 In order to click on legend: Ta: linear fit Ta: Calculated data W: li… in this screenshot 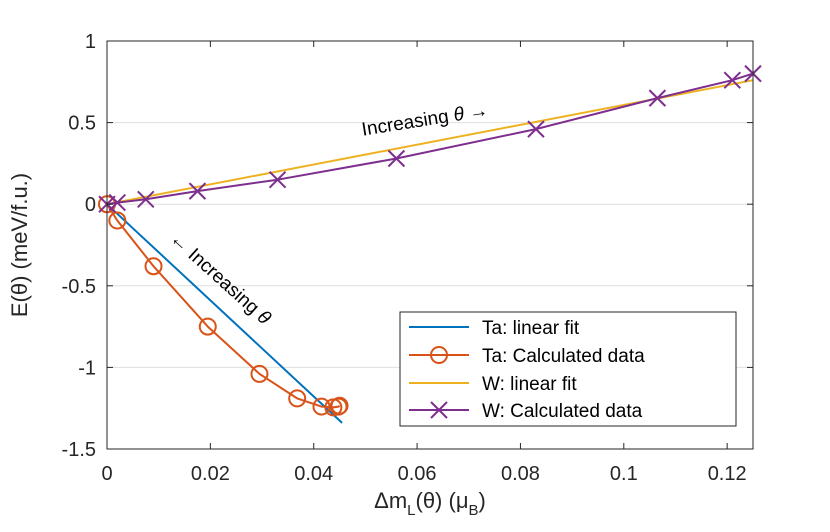, I will do `click(568, 369)`.